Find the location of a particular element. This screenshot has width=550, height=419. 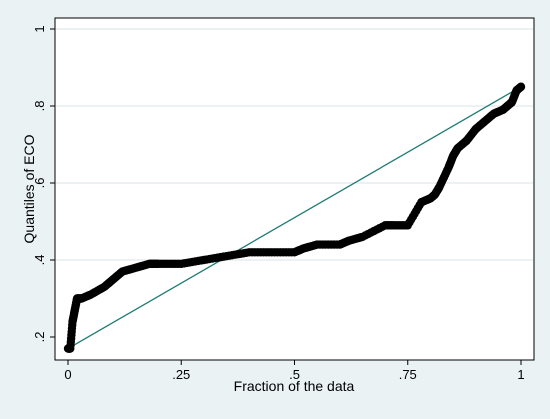

y-axis: .2 .4 .6 .8 1 is located at coordinates (43, 183).